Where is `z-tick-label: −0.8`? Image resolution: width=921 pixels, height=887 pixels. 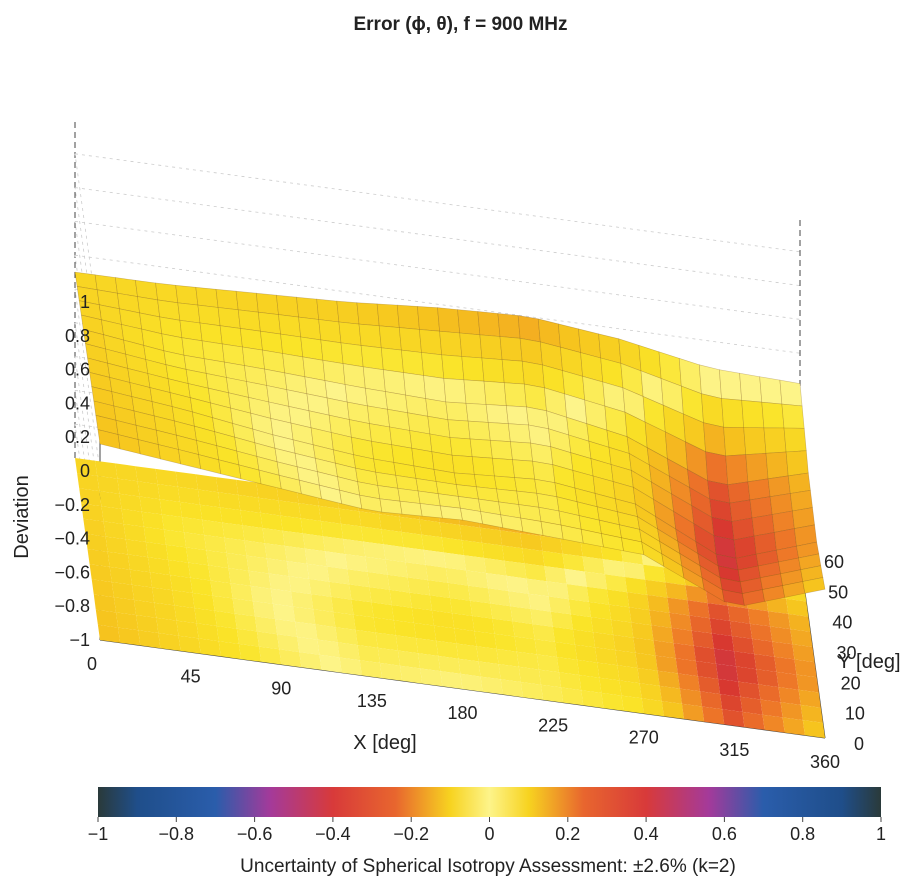
z-tick-label: −0.8 is located at coordinates (72, 606).